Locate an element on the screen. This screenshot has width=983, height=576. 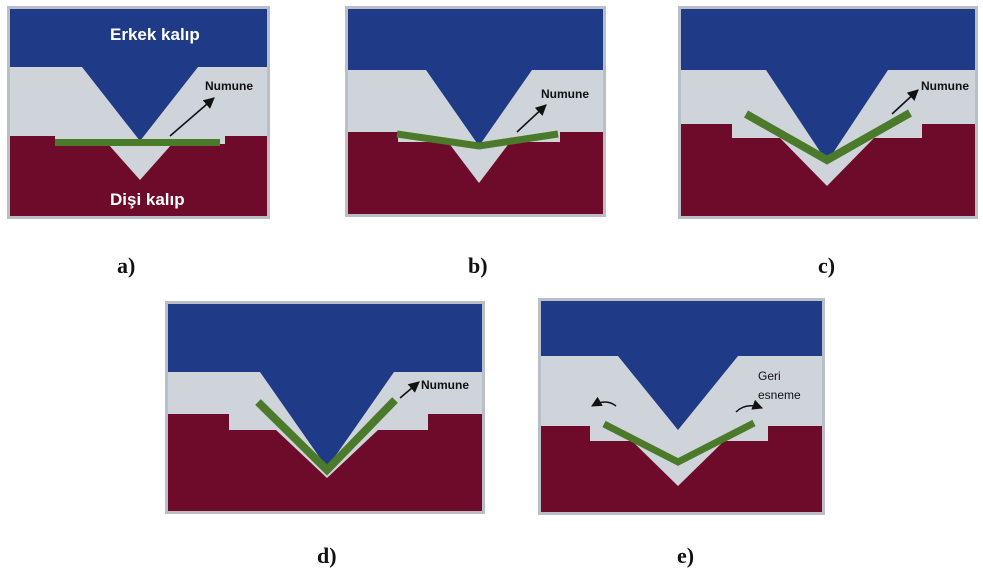
panel-b-lower-die is located at coordinates (475, 173).